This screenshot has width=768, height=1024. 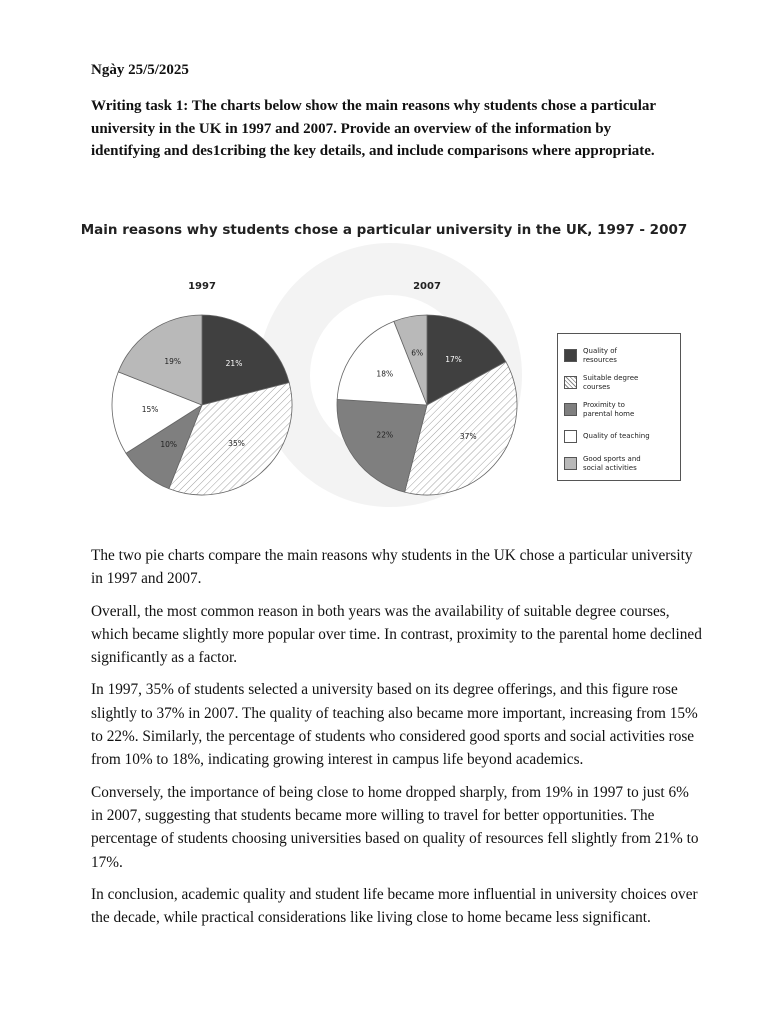 What do you see at coordinates (417, 353) in the screenshot?
I see `slice-label: 6%` at bounding box center [417, 353].